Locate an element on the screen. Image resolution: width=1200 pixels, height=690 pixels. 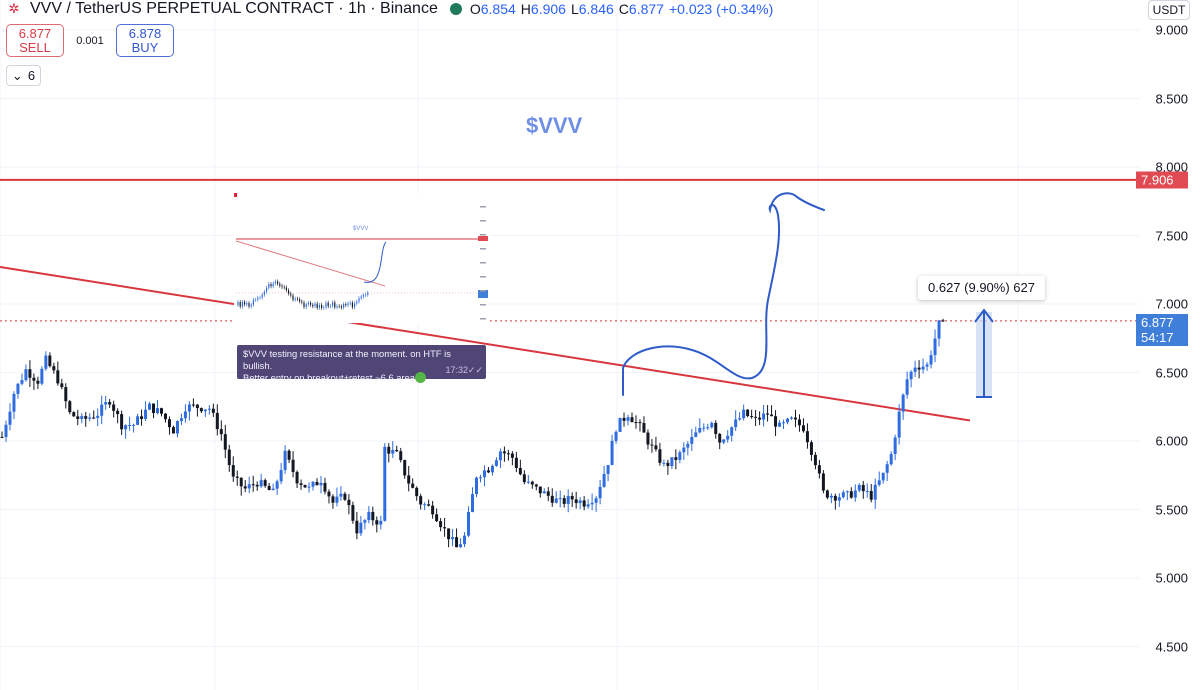
indicators-toggle: ⌄ 6 is located at coordinates (23, 75).